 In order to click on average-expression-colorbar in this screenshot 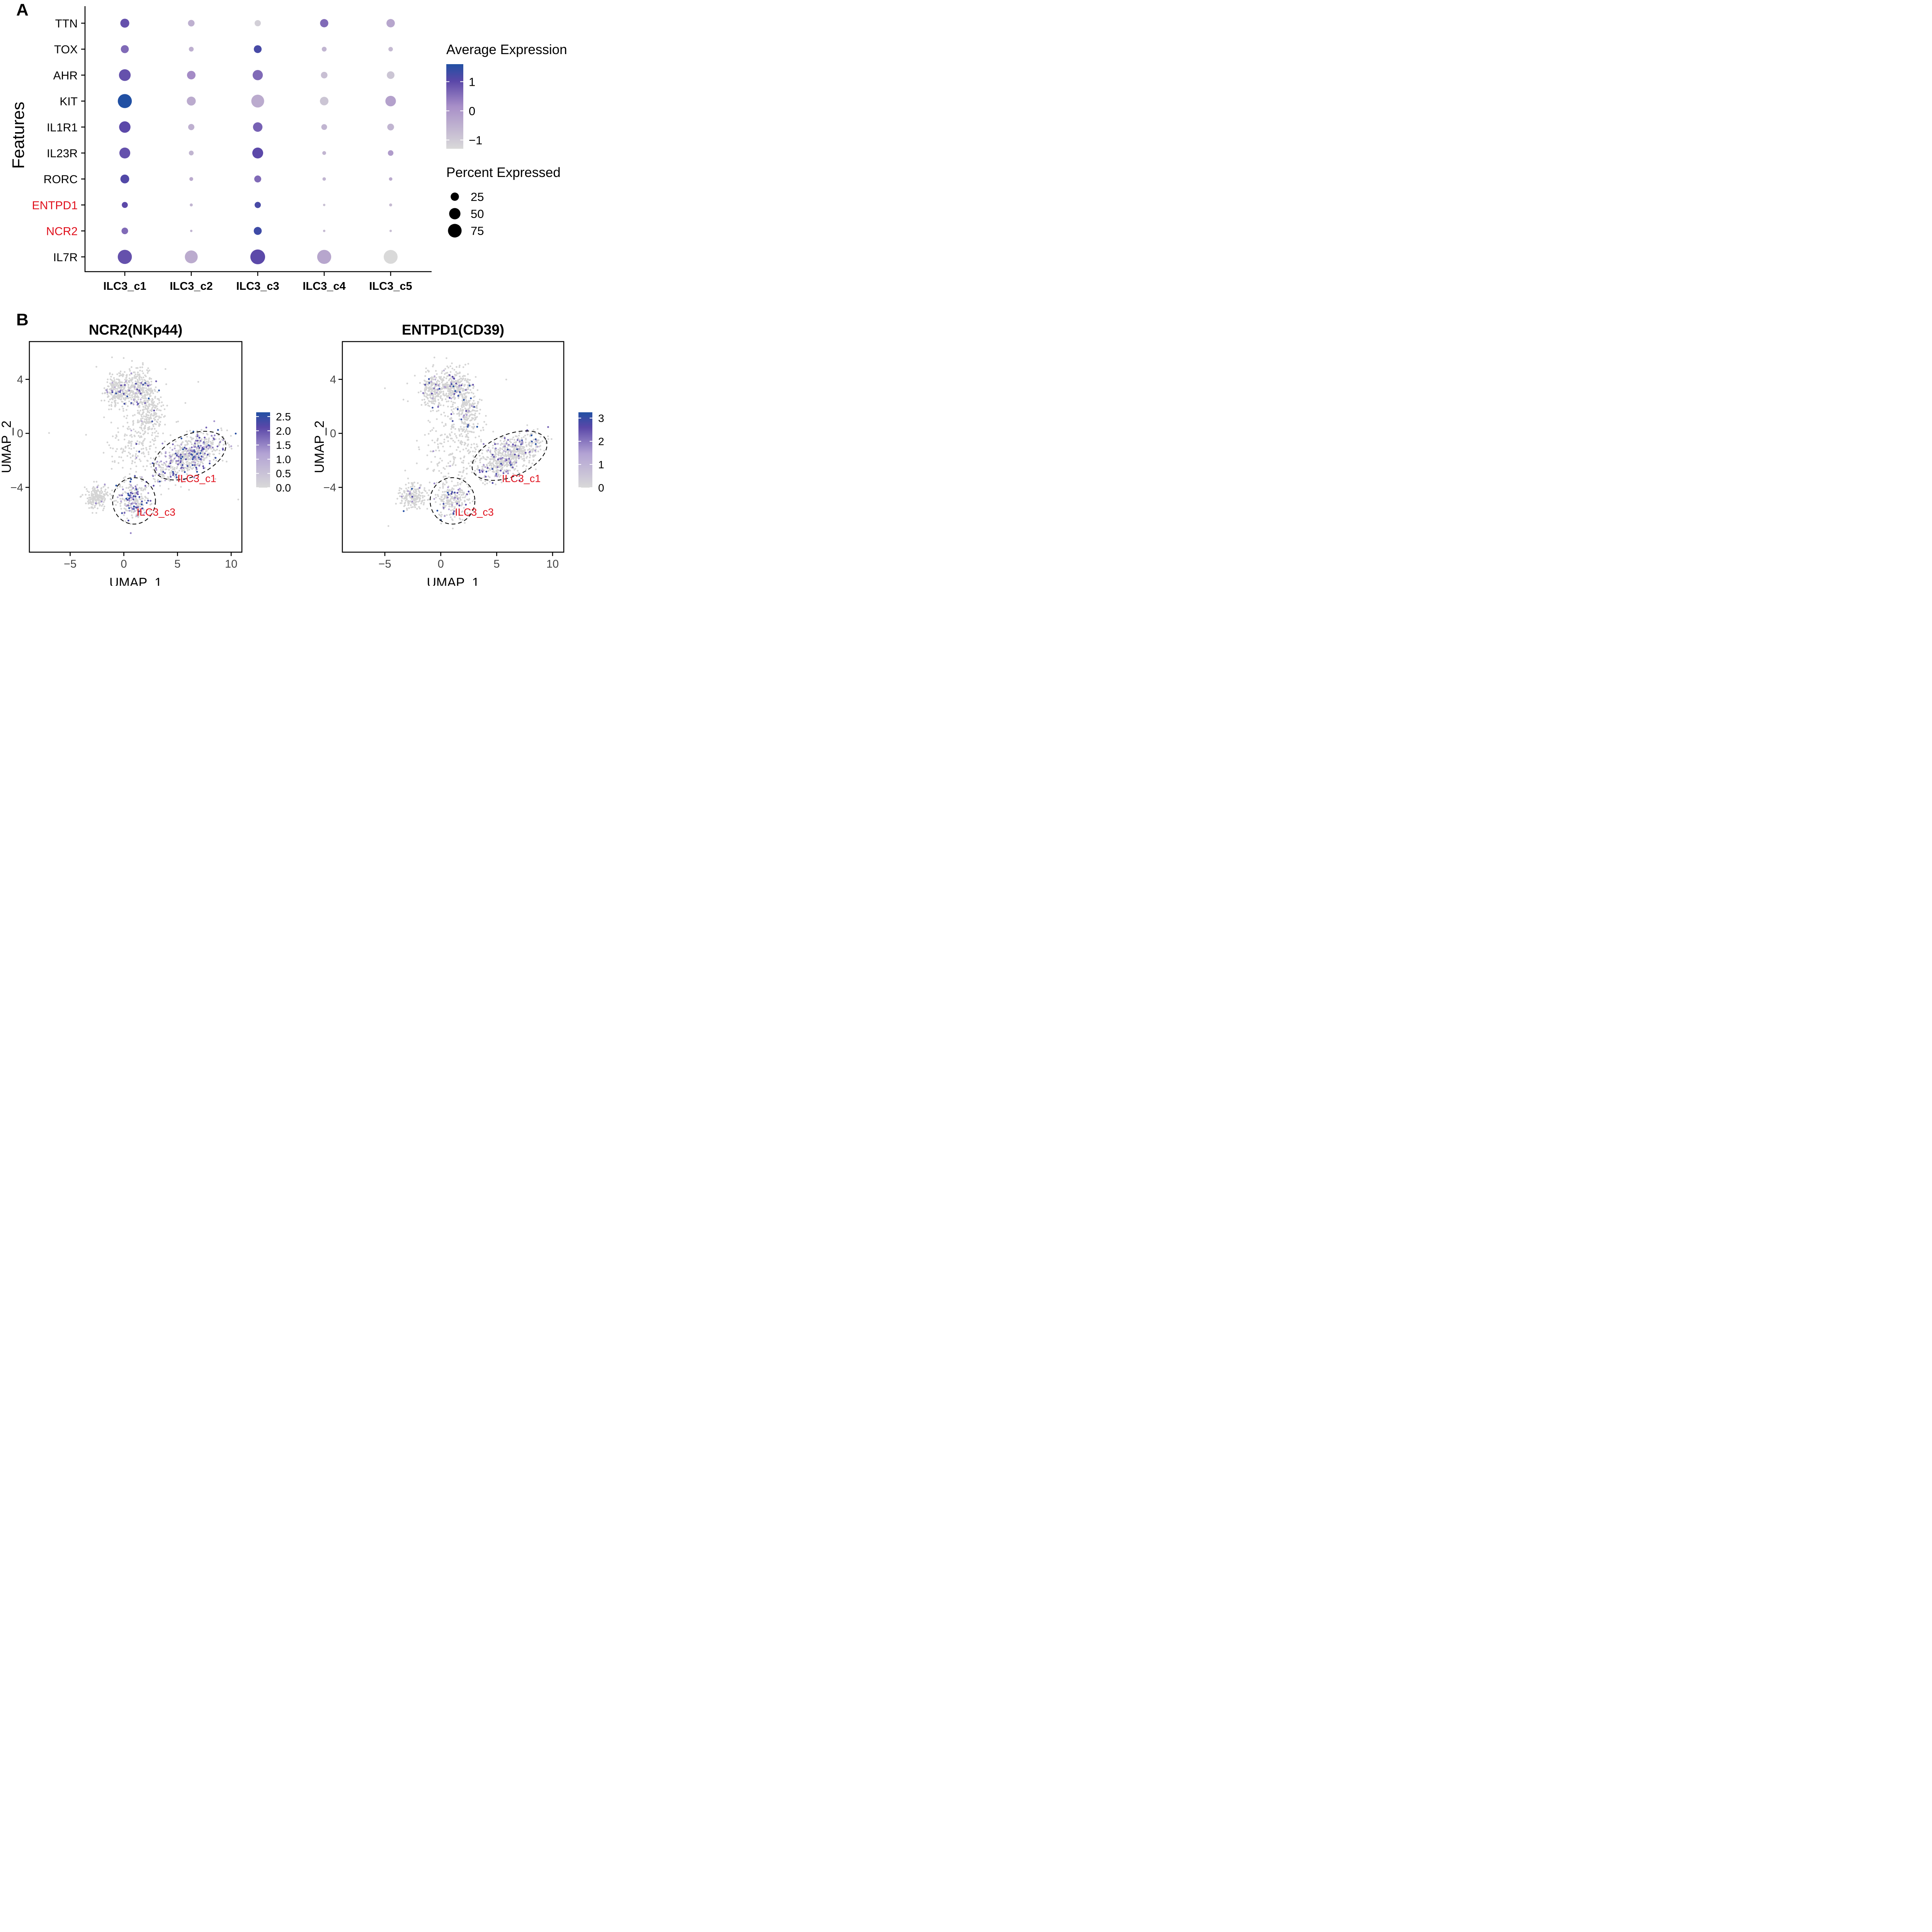, I will do `click(454, 106)`.